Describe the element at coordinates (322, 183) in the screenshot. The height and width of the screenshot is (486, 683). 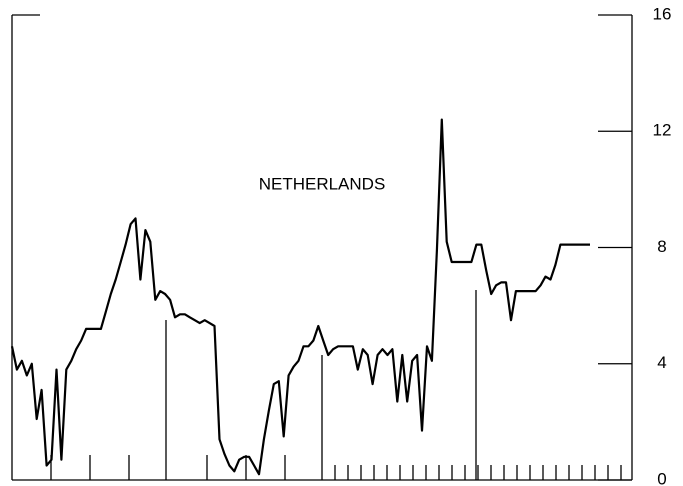
I see `chart-title: NETHERLANDS` at that location.